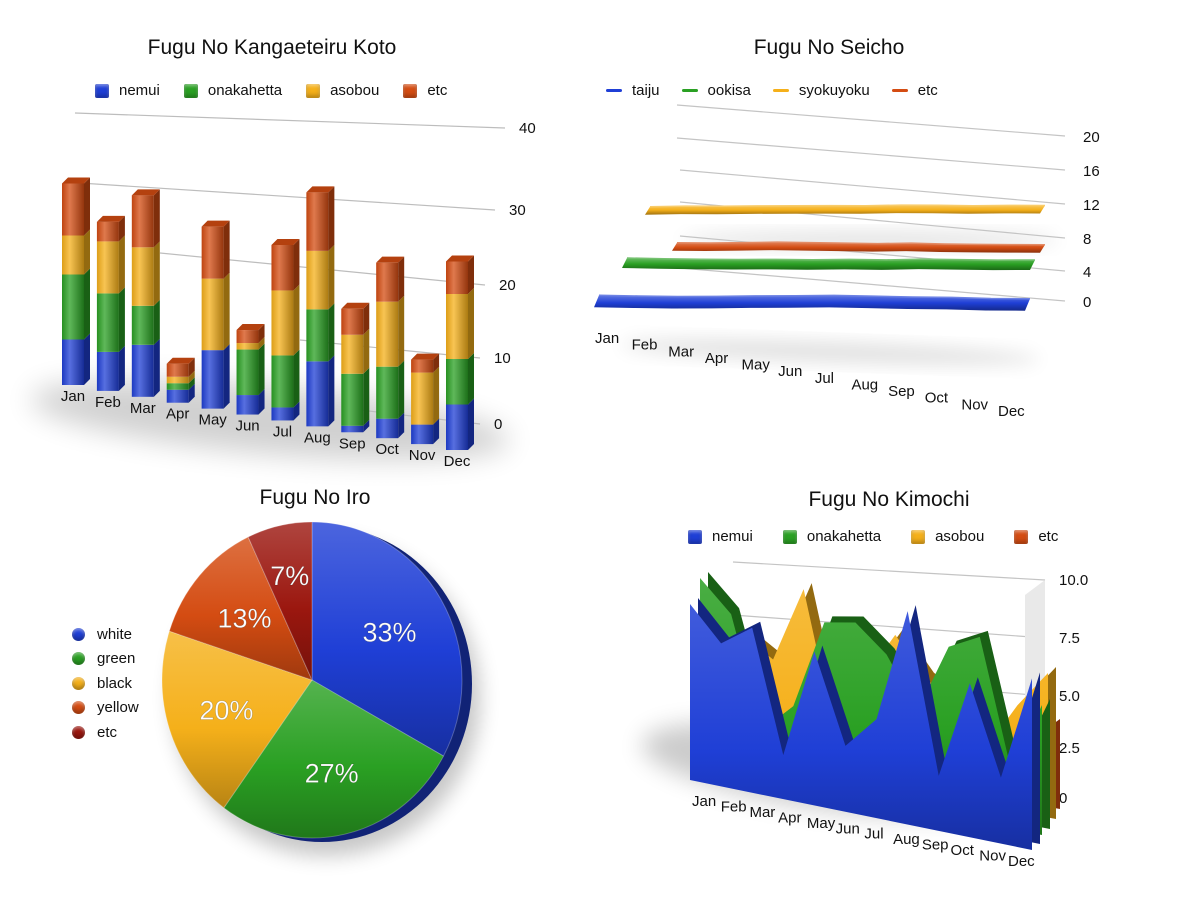 Image resolution: width=1200 pixels, height=900 pixels. I want to click on legend-item: white, so click(105, 634).